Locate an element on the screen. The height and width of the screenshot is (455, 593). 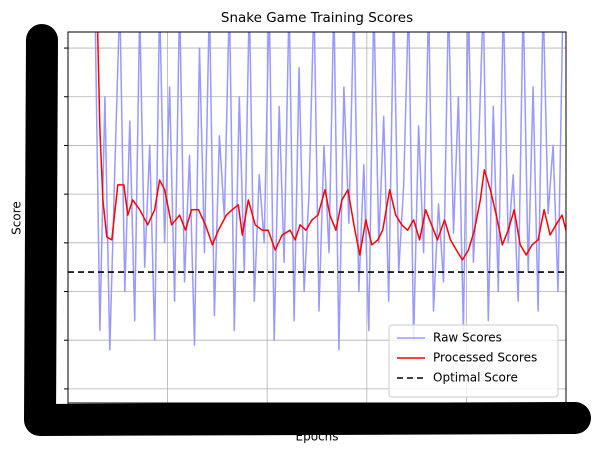
legend: Raw Scores Processed Scores Optimal Score is located at coordinates (473, 361).